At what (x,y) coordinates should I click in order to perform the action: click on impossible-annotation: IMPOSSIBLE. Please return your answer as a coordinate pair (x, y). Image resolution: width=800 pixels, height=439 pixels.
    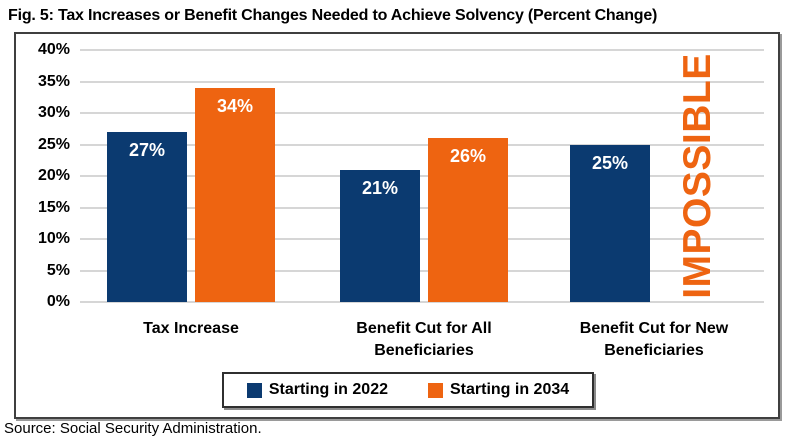
    Looking at the image, I should click on (698, 176).